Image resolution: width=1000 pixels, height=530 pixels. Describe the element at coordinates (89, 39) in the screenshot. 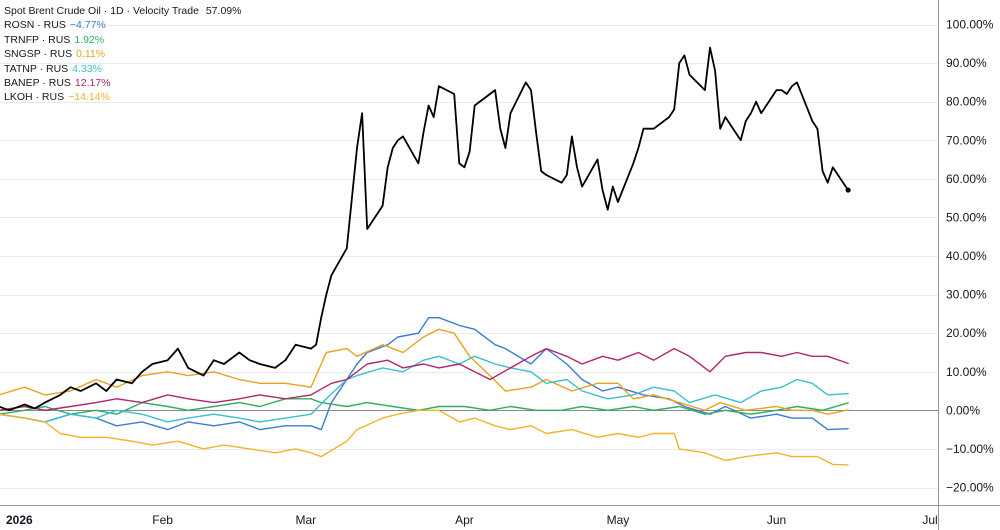

I see `legend-item-value: 1.92%` at that location.